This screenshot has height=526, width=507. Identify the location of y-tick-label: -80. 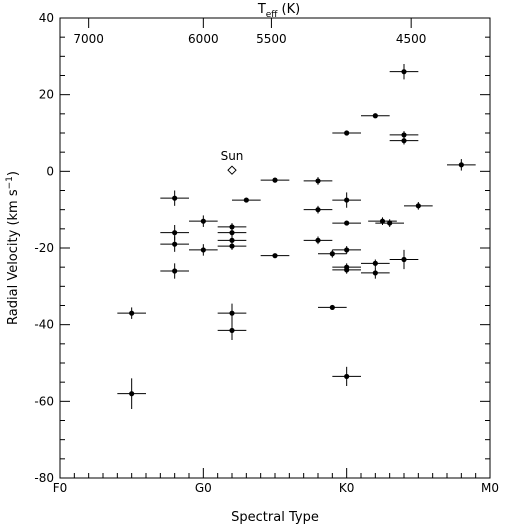
(44, 478).